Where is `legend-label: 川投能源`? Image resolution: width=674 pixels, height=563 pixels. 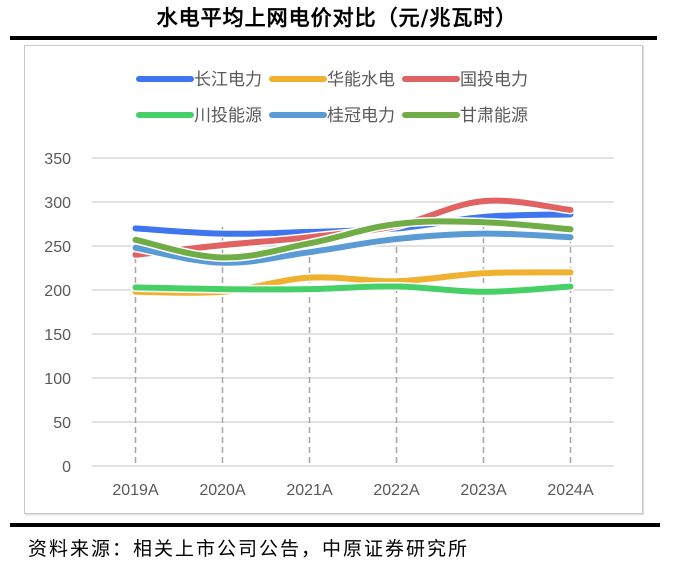
legend-label: 川投能源 is located at coordinates (228, 116).